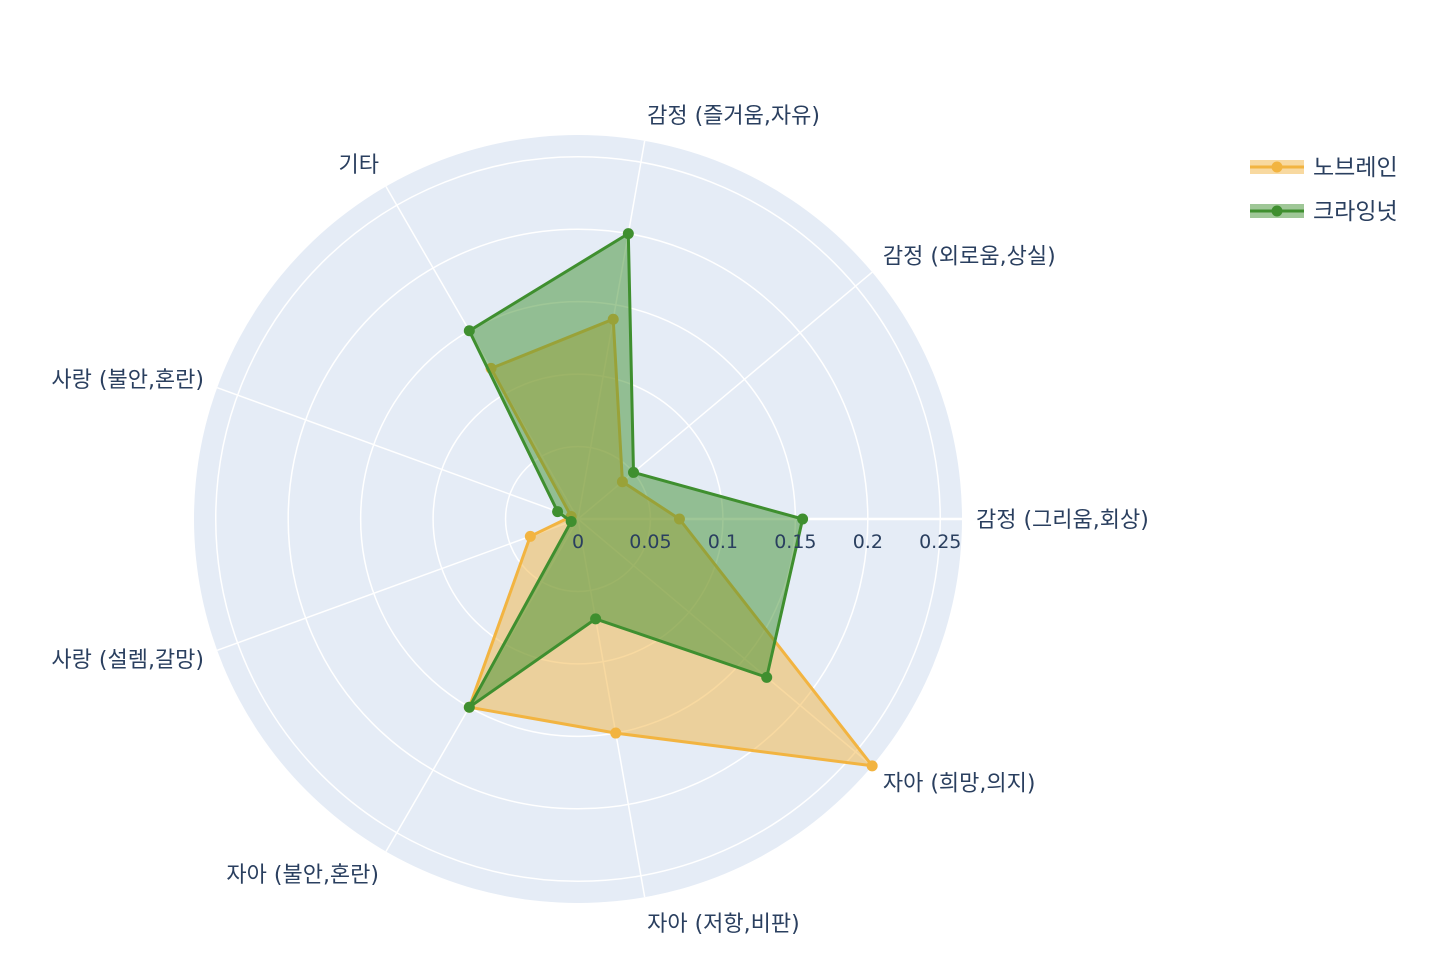 The image size is (1434, 966). I want to click on series-area, so click(636, 470).